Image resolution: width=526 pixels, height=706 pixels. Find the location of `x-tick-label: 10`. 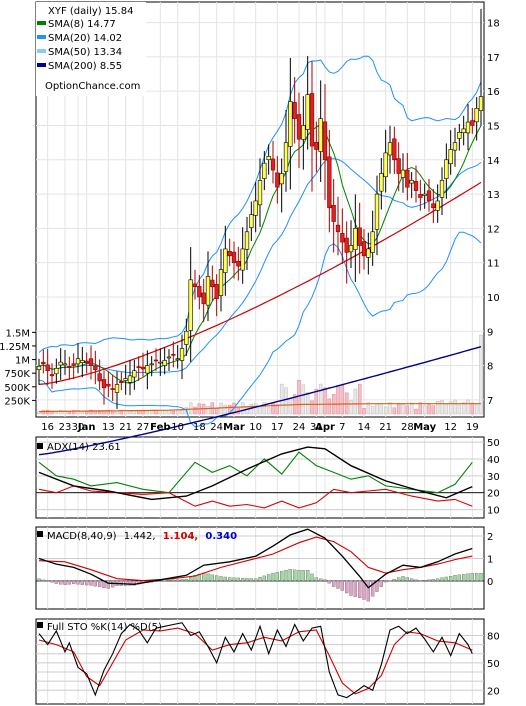

x-tick-label: 10 is located at coordinates (255, 427).